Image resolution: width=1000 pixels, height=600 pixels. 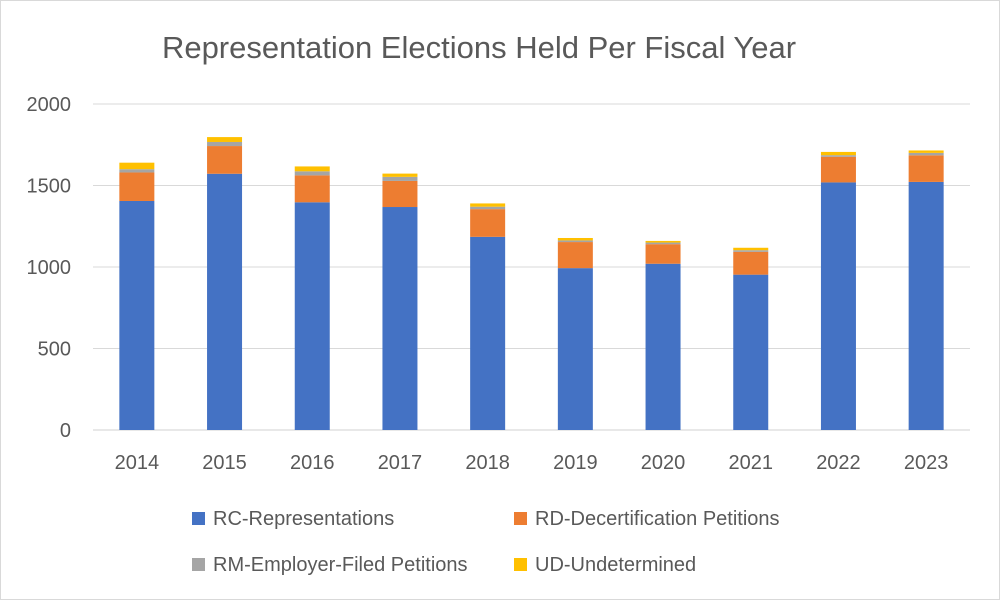 What do you see at coordinates (663, 254) in the screenshot?
I see `bar-rd-2020` at bounding box center [663, 254].